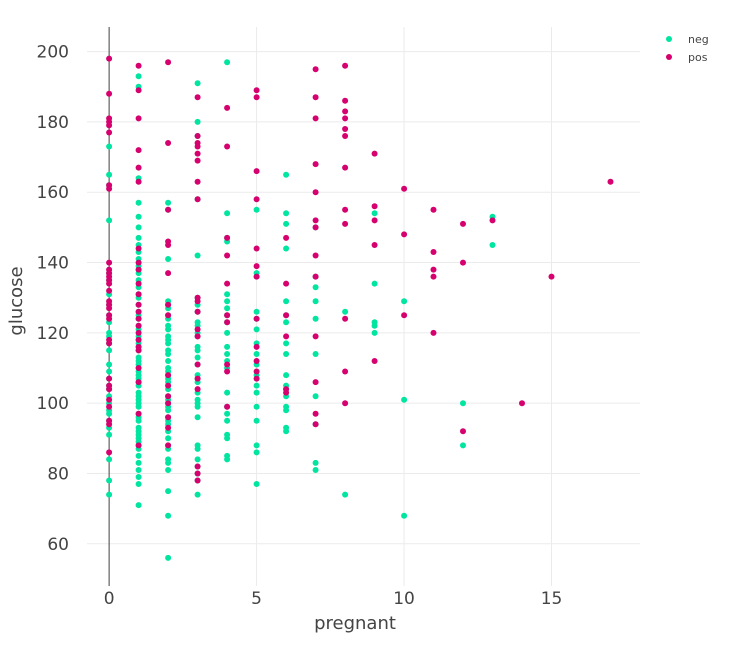 The image size is (729, 653). What do you see at coordinates (687, 39) in the screenshot?
I see `legend-item-neg: neg` at bounding box center [687, 39].